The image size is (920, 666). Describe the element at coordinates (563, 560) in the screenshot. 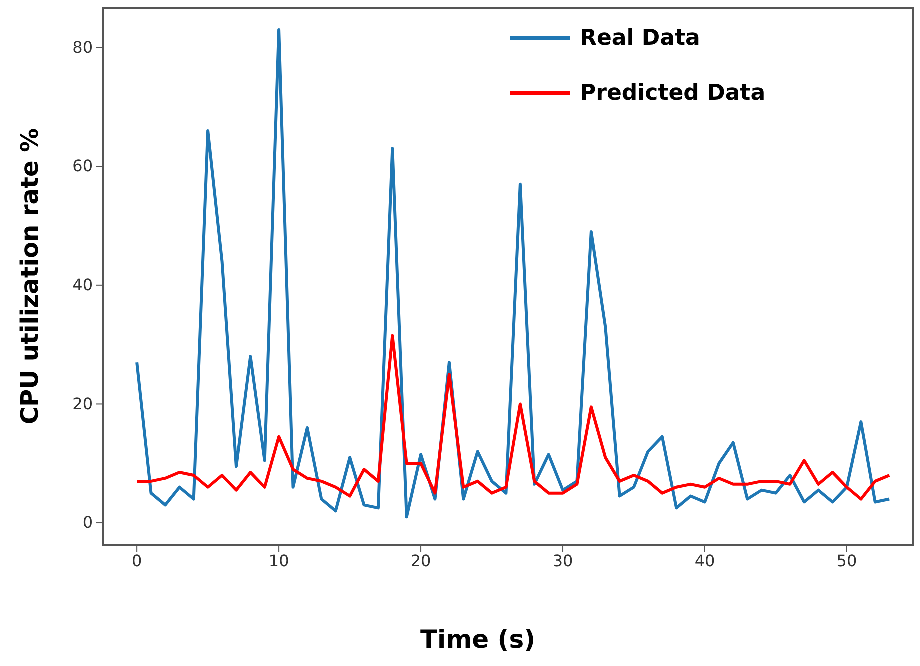

I see `x-tick-label: 30` at that location.